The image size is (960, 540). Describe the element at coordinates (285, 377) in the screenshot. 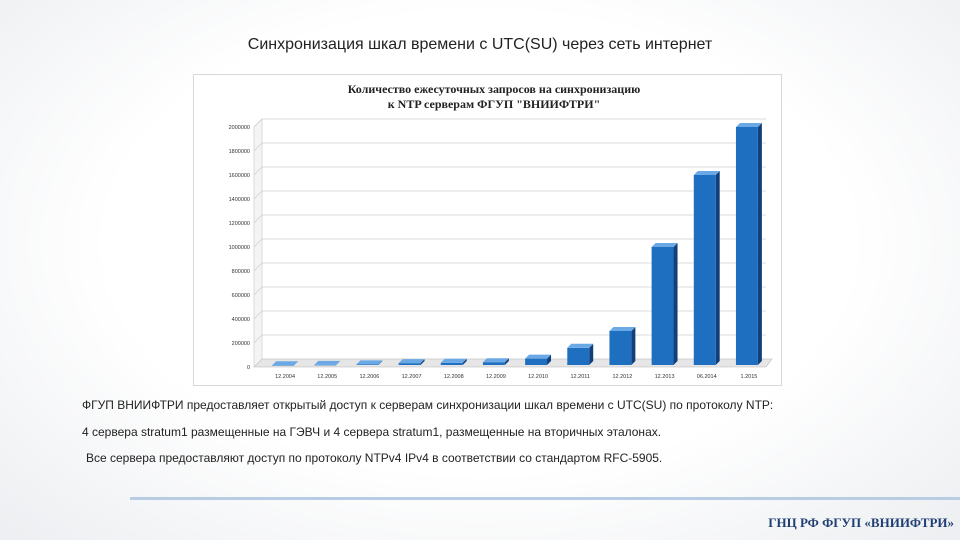

I see `x-tick-label: 12.2004` at that location.